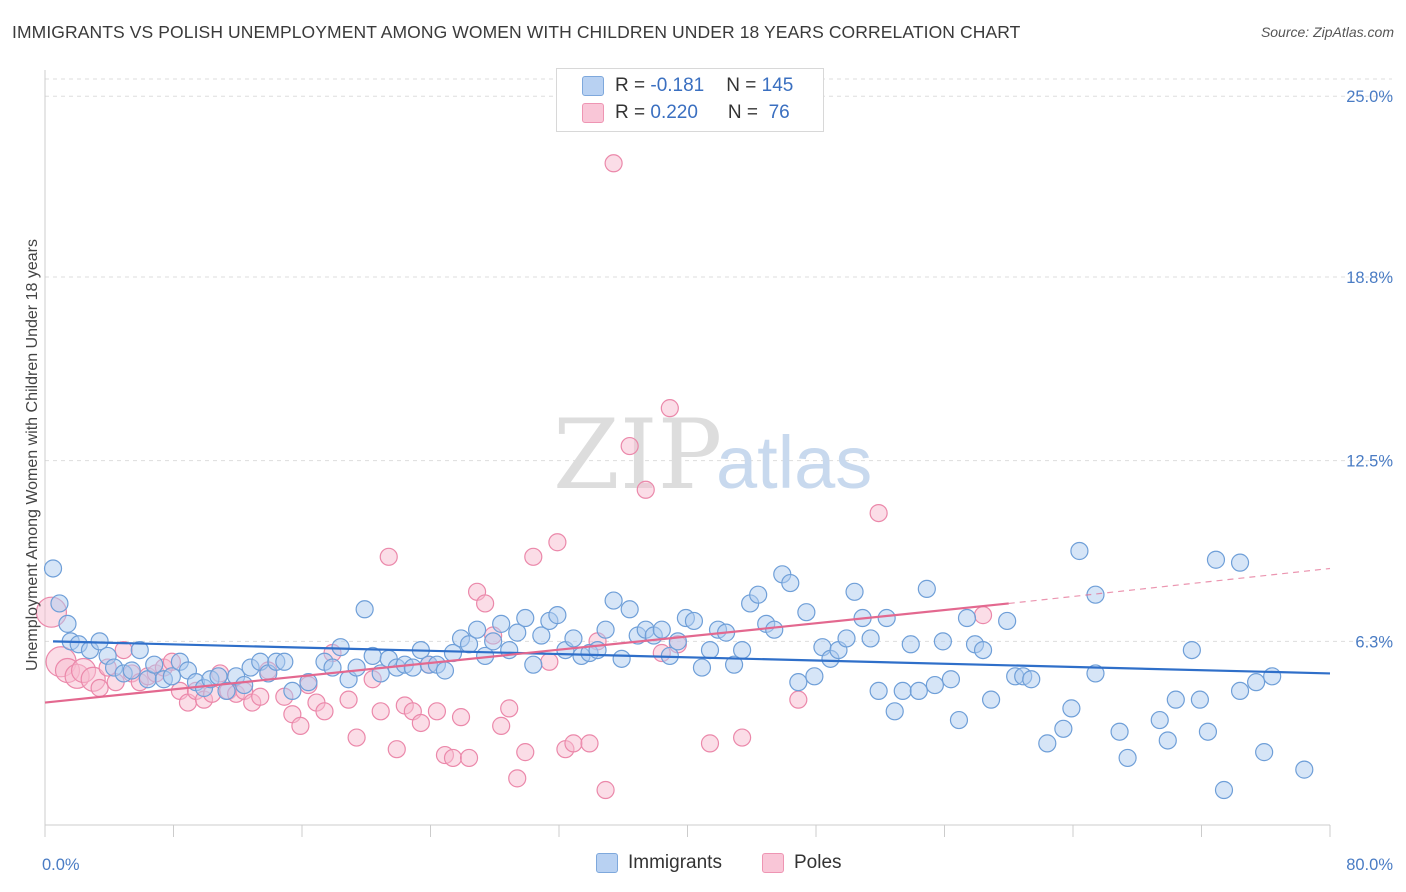 The width and height of the screenshot is (1406, 892). What do you see at coordinates (674, 112) in the screenshot?
I see `legend-r-value: 0.220` at bounding box center [674, 112].